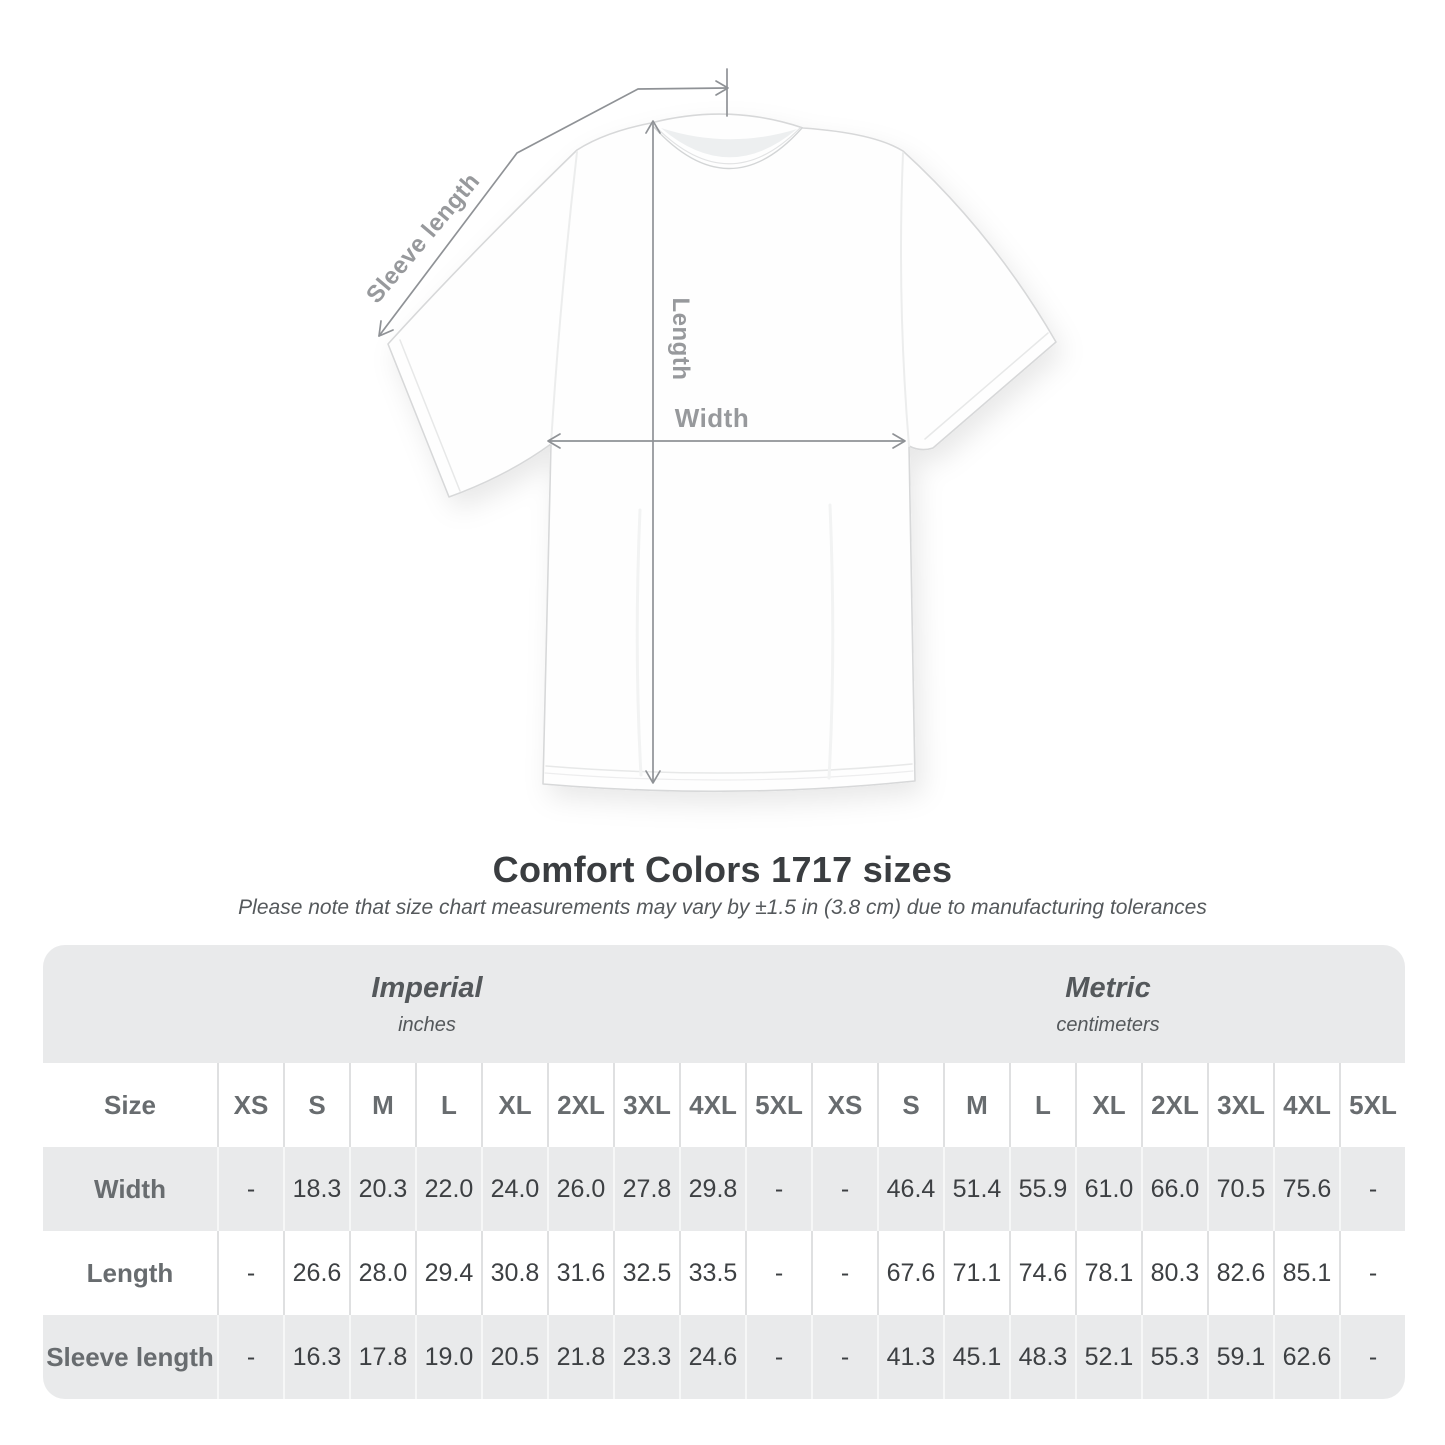  Describe the element at coordinates (1240, 1273) in the screenshot. I see `table-cell: 82.6` at that location.